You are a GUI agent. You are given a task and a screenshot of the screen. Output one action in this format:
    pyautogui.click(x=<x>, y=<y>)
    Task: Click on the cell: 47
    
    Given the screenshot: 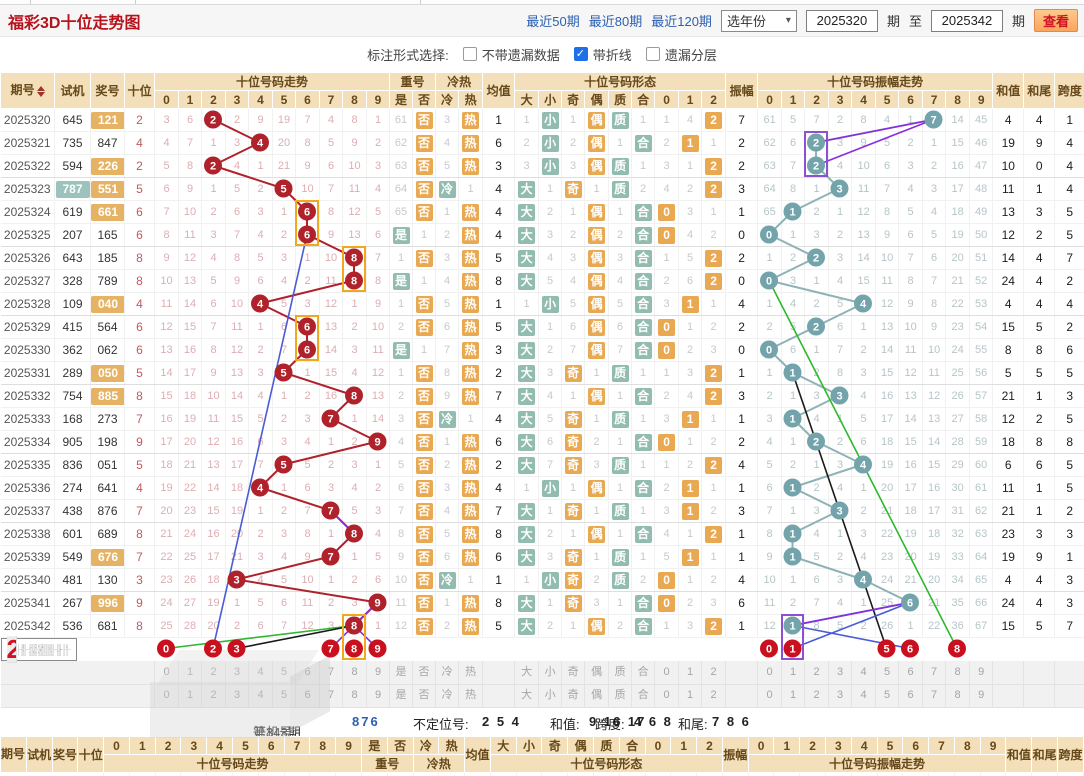 What is the action you would take?
    pyautogui.click(x=981, y=166)
    